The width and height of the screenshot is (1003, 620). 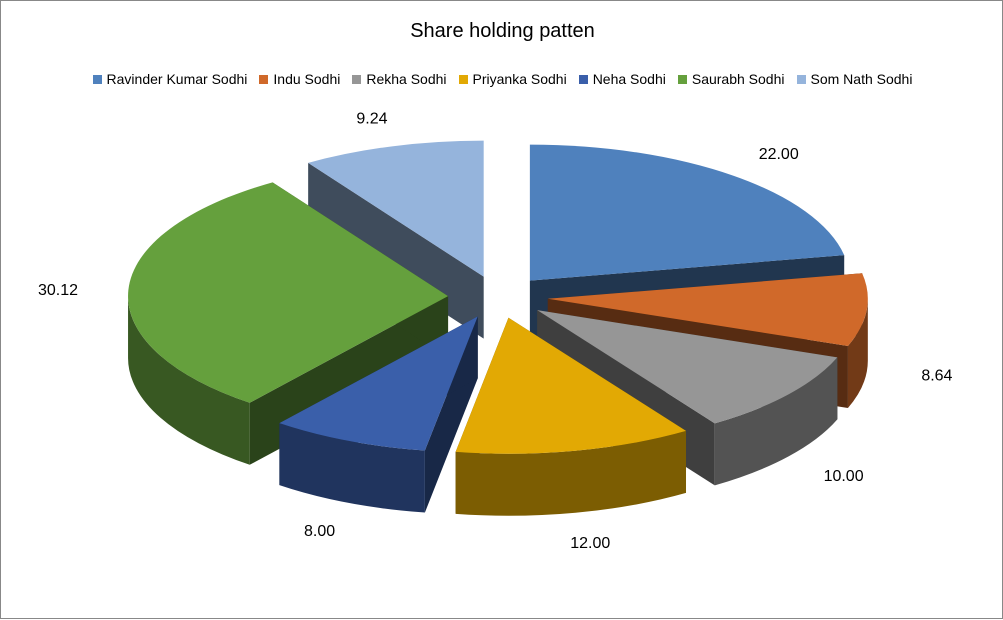 What do you see at coordinates (307, 79) in the screenshot?
I see `legend-label: Indu Sodhi` at bounding box center [307, 79].